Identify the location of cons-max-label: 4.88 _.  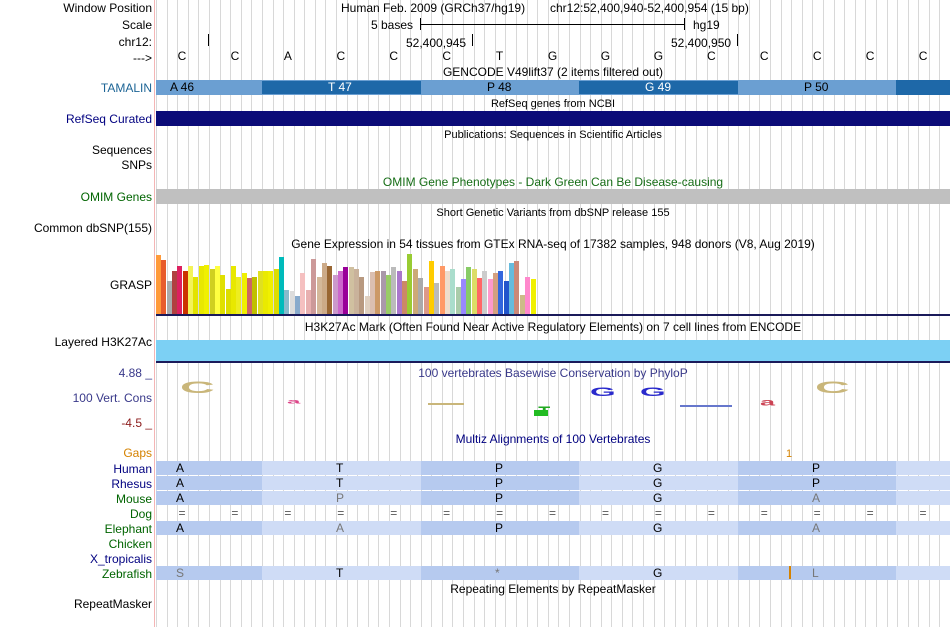
(135, 373).